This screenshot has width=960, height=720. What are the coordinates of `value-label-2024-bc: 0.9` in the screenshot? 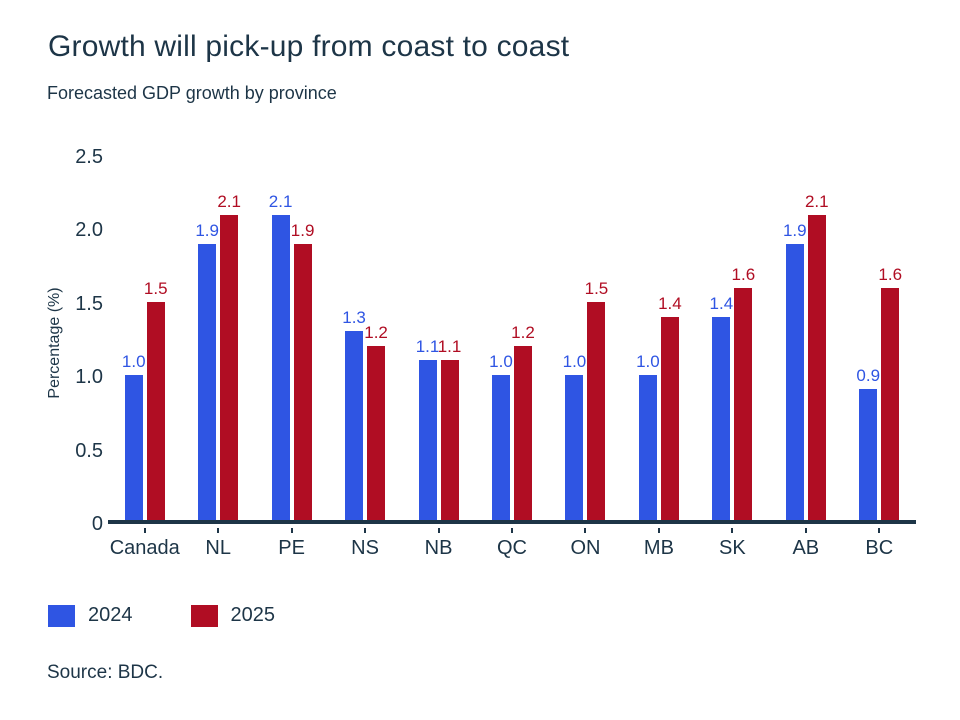 It's located at (868, 376).